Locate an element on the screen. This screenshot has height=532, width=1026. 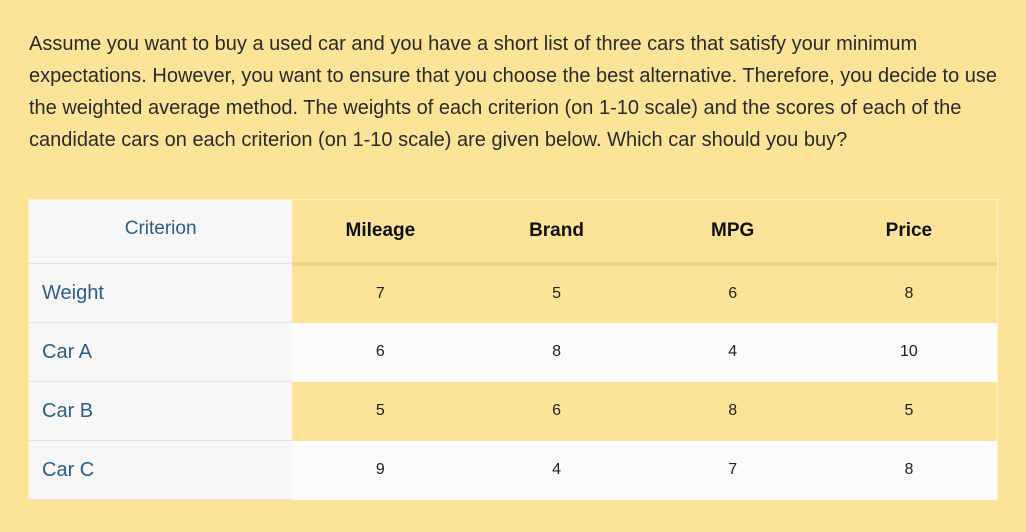
header-brand: Brand is located at coordinates (556, 233).